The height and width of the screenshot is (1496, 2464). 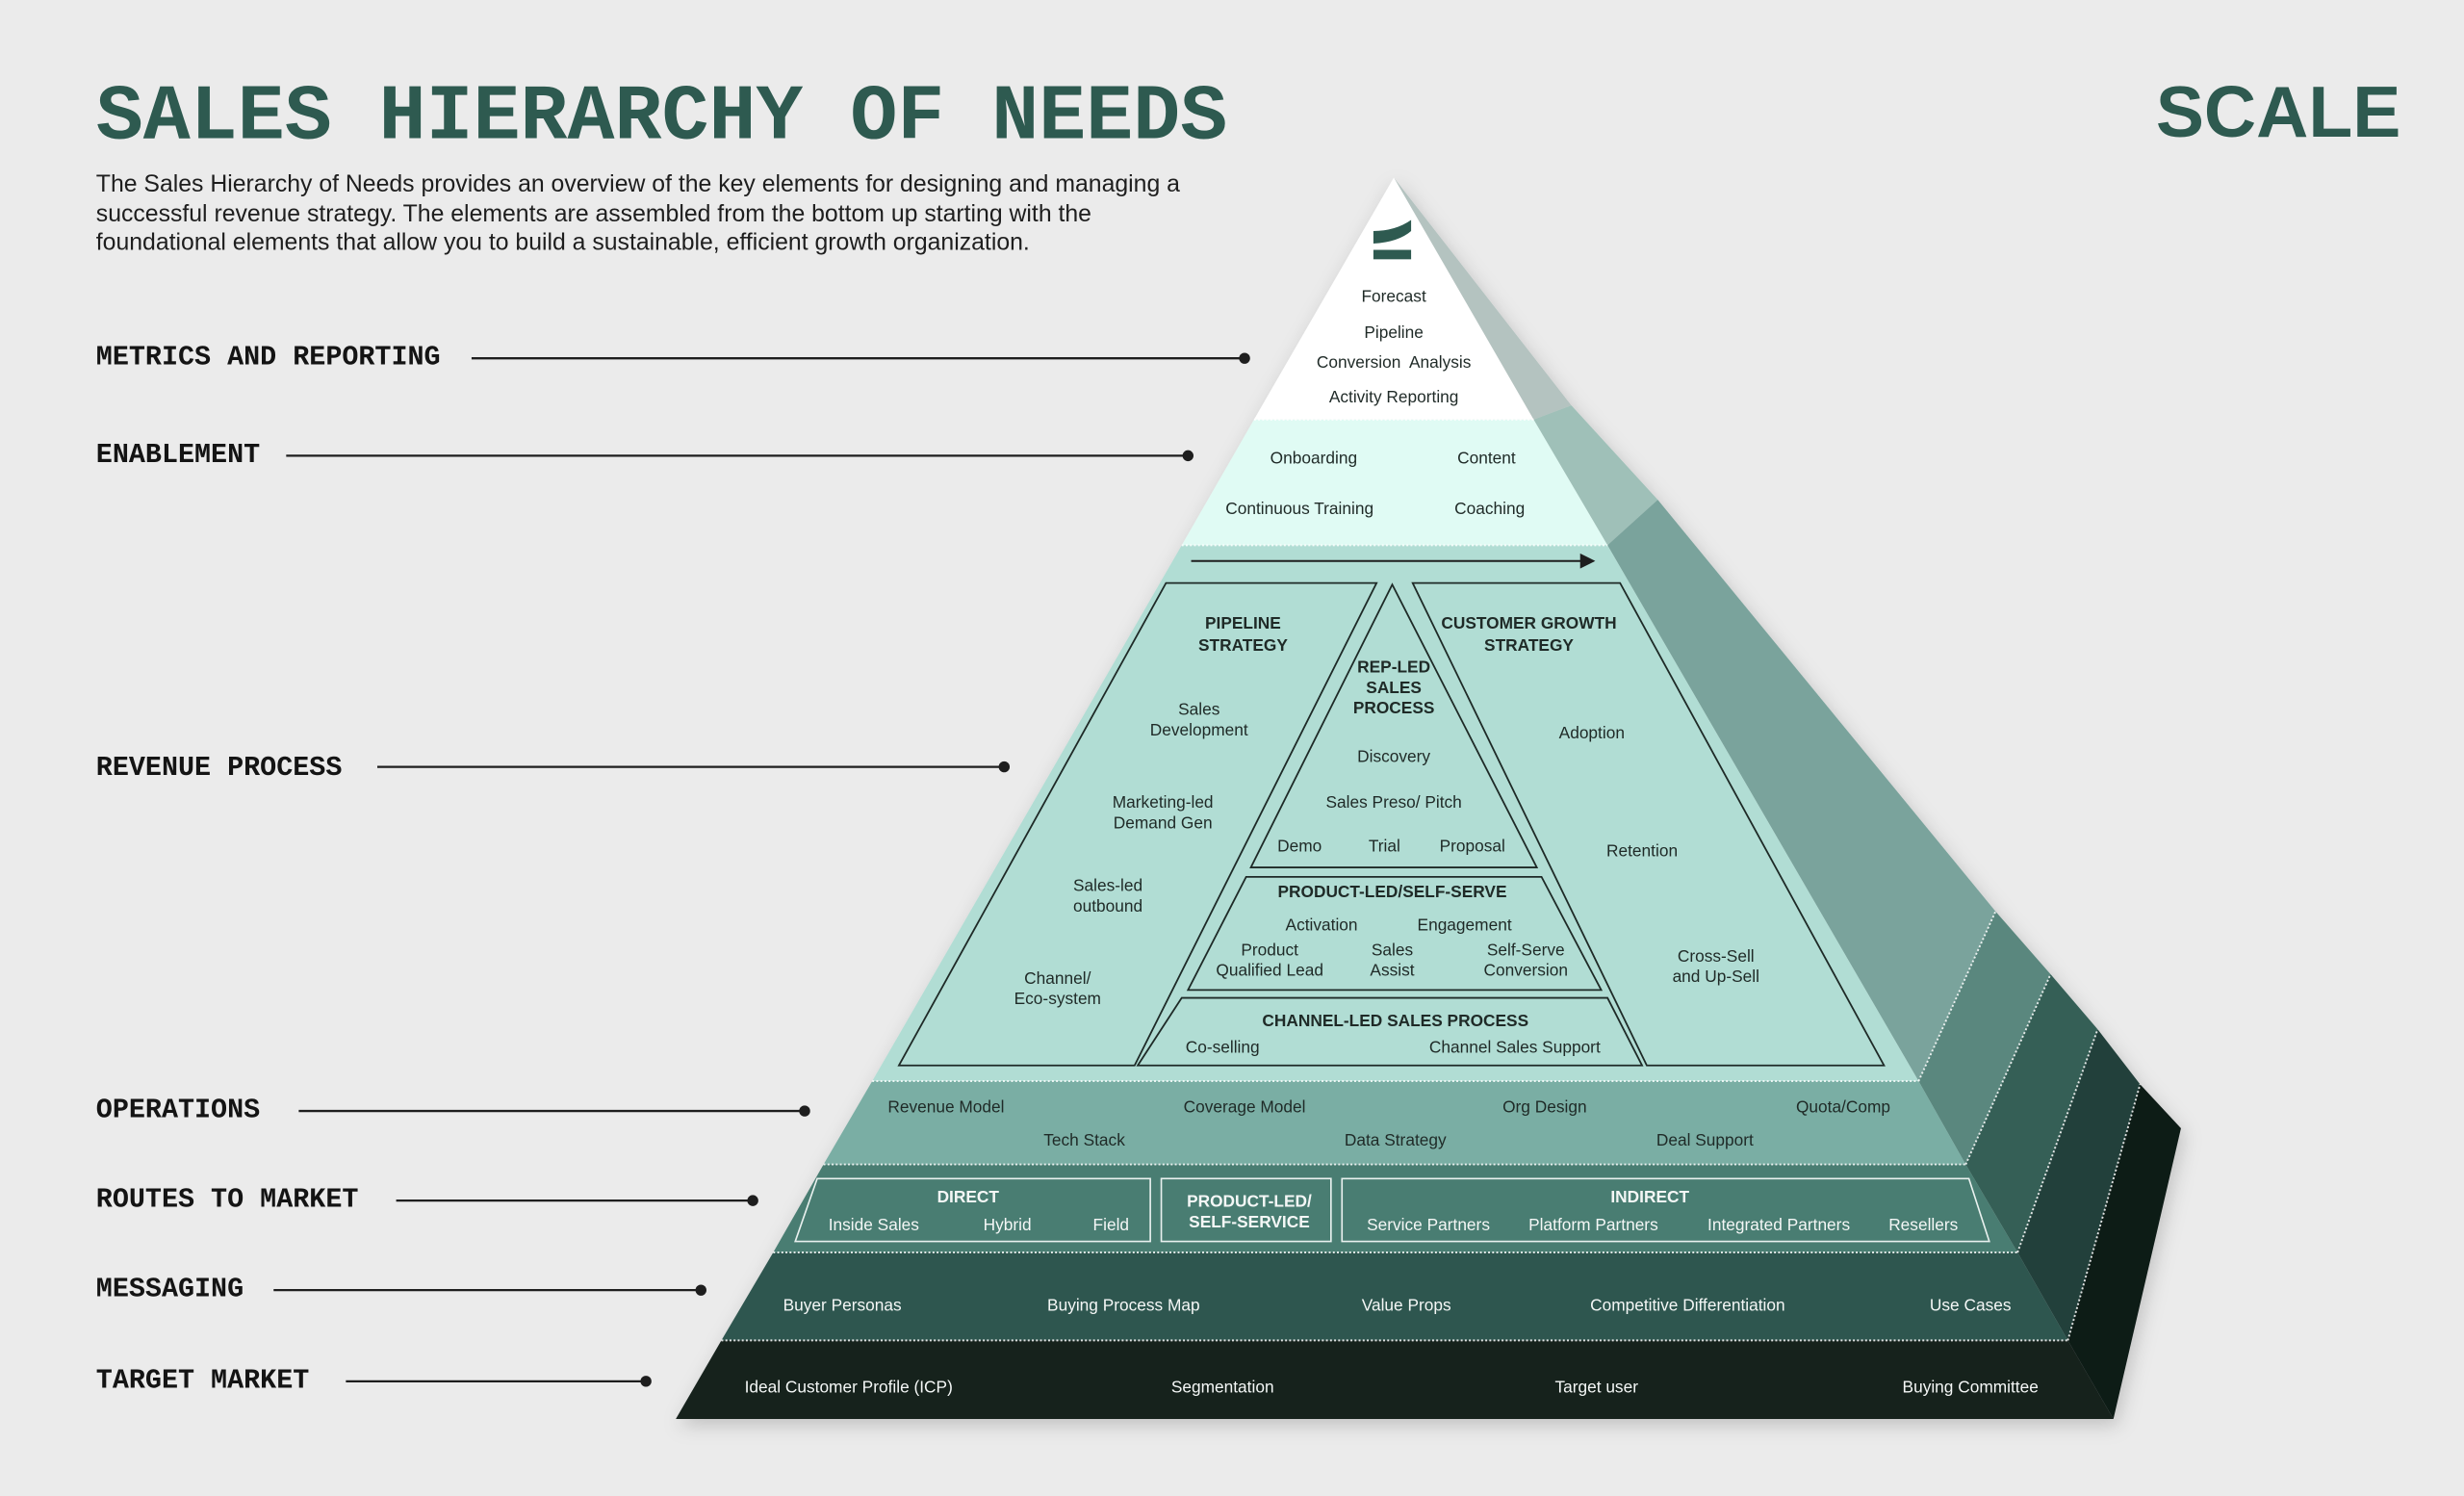 I want to click on item-self-serve-1: Self-Serve, so click(x=1526, y=949).